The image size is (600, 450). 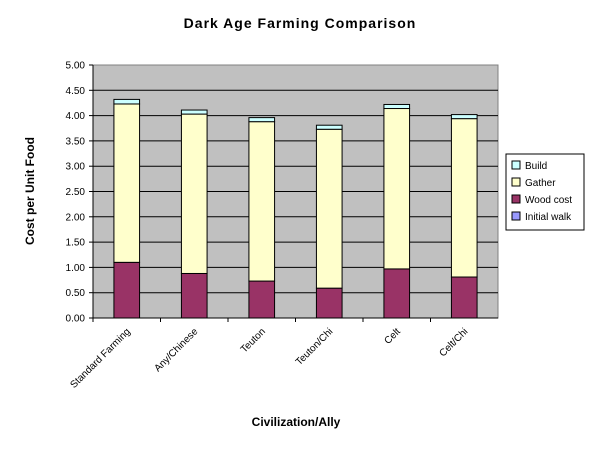 I want to click on y-tick-label: 3.50, so click(x=76, y=141).